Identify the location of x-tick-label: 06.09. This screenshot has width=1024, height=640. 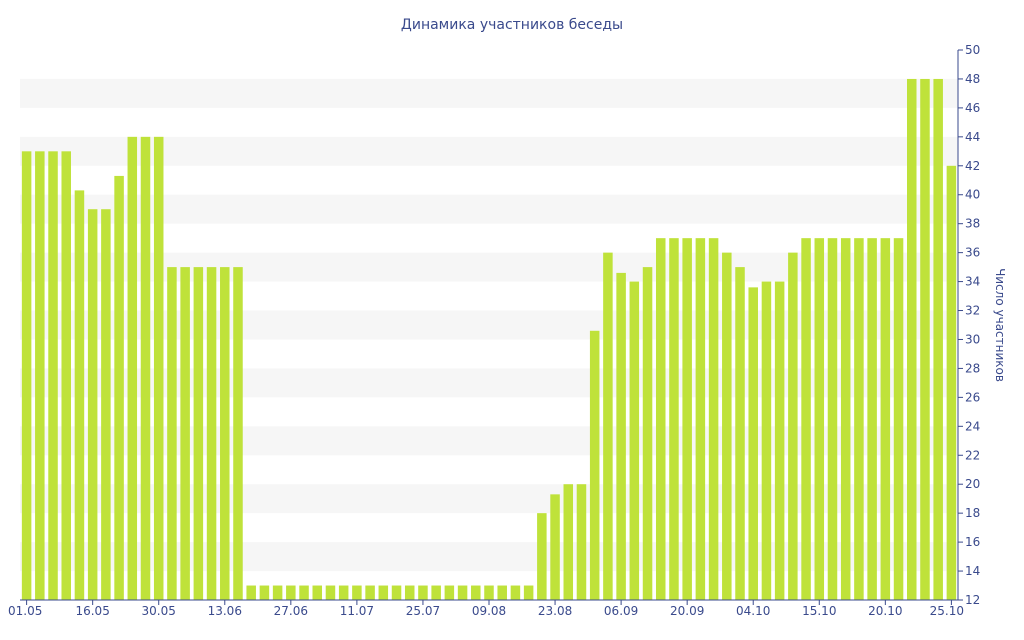
(621, 611).